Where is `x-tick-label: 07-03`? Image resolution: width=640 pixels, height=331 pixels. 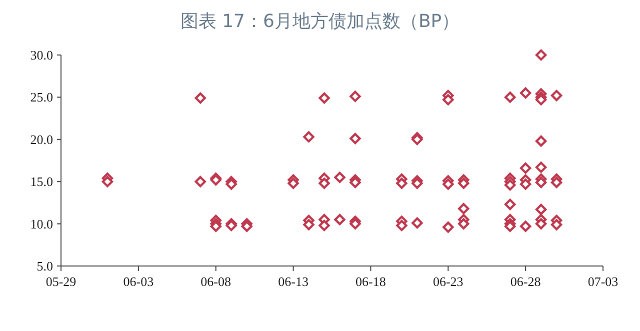 x-tick-label: 07-03 is located at coordinates (603, 281).